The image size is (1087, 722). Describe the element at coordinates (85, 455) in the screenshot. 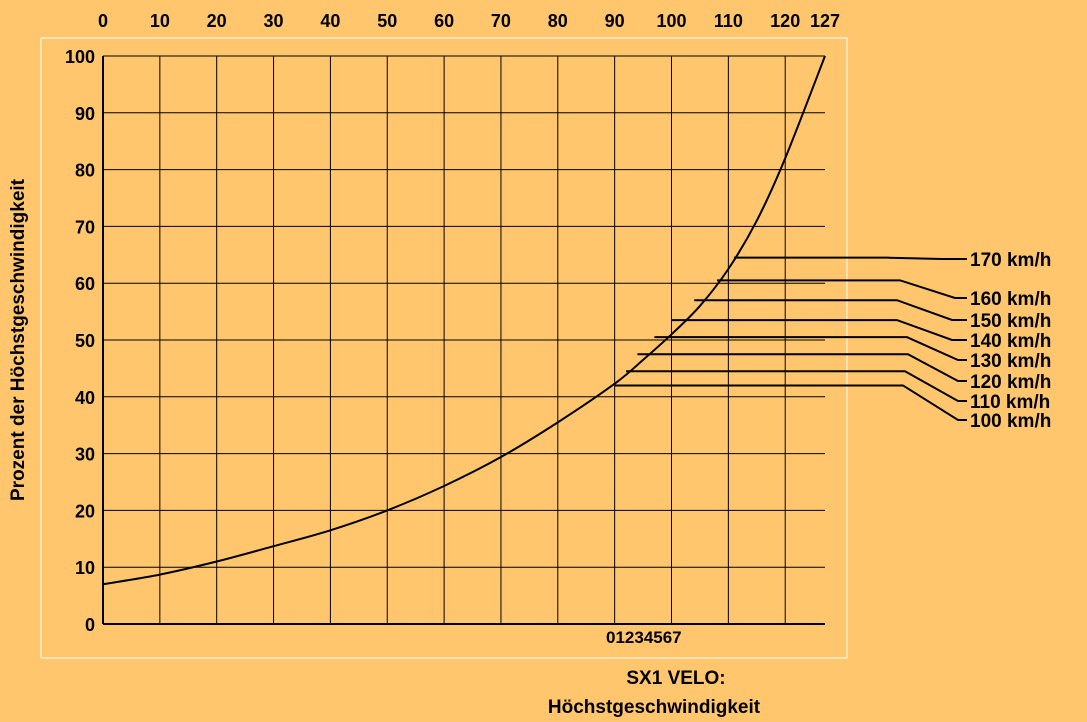

I see `y-tick-label: 30` at that location.